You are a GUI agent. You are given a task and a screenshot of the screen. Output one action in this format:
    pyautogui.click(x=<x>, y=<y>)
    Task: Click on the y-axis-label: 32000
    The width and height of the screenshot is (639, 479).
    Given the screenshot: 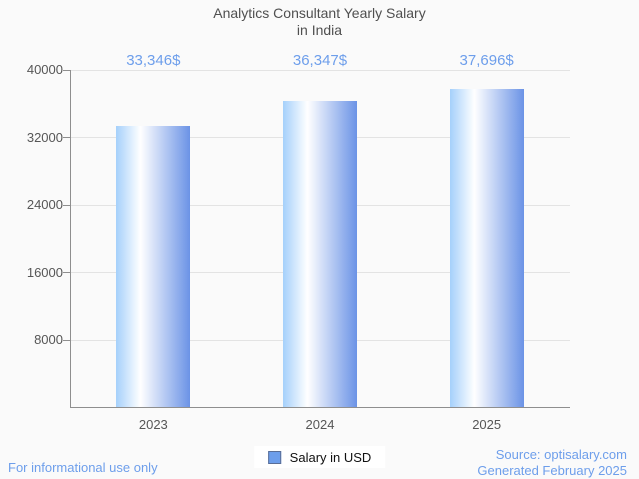 What is the action you would take?
    pyautogui.click(x=44, y=137)
    